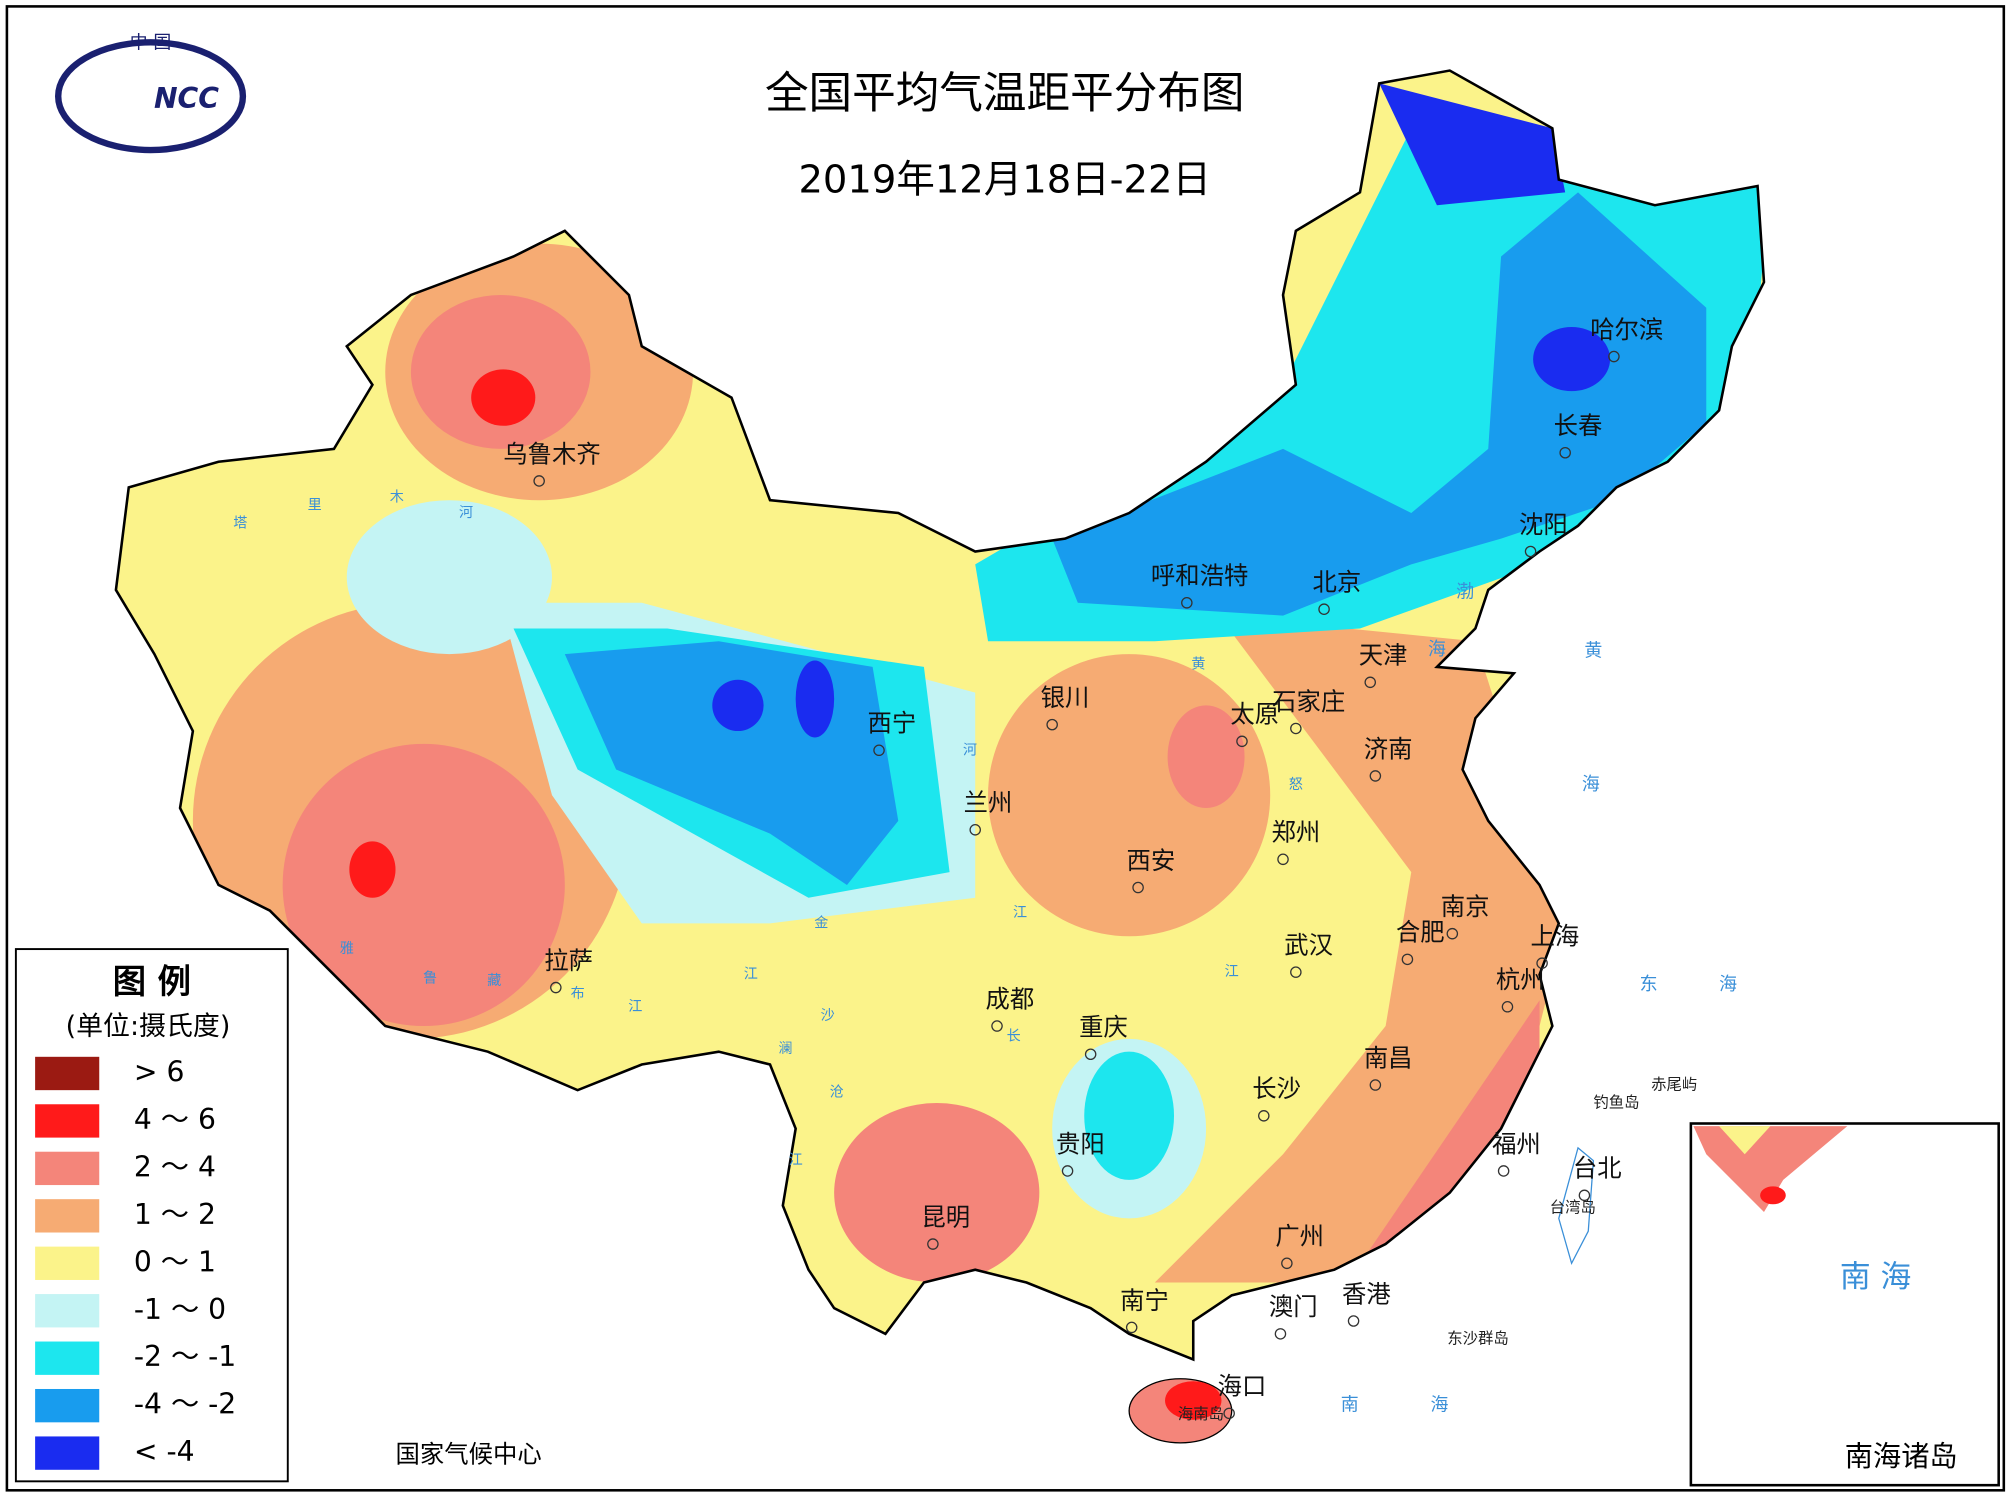 The width and height of the screenshot is (2012, 1498). I want to click on city-label: 长沙, so click(1276, 1088).